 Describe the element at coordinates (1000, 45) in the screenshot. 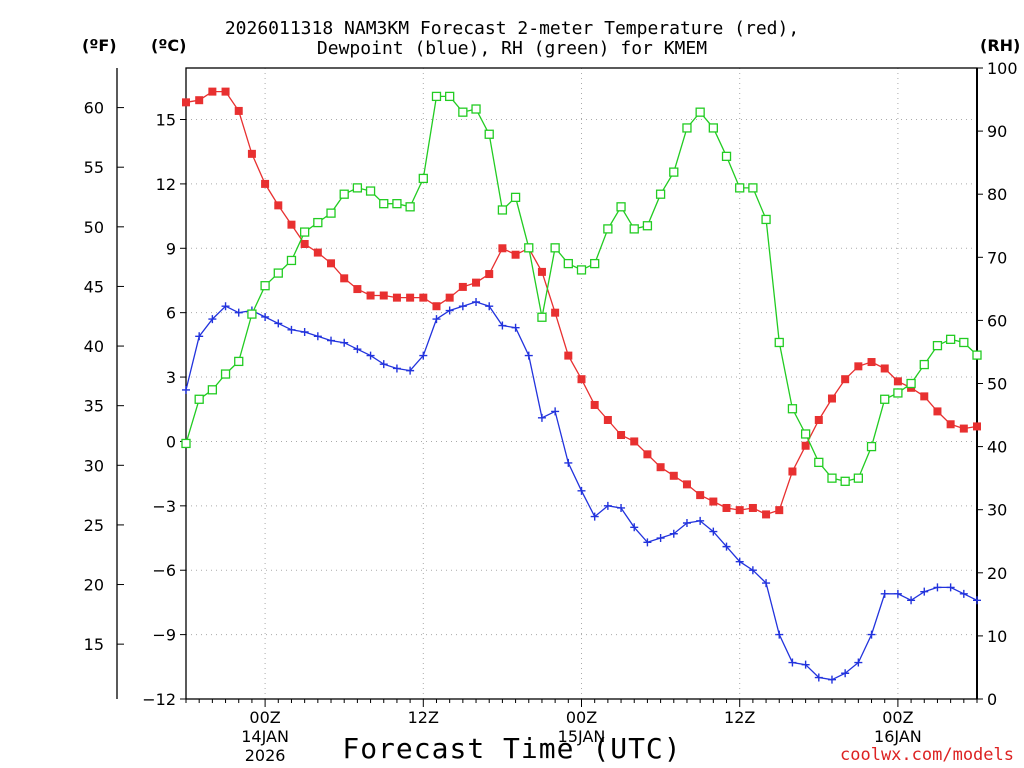

I see `unit-label-rh: (RH)` at that location.